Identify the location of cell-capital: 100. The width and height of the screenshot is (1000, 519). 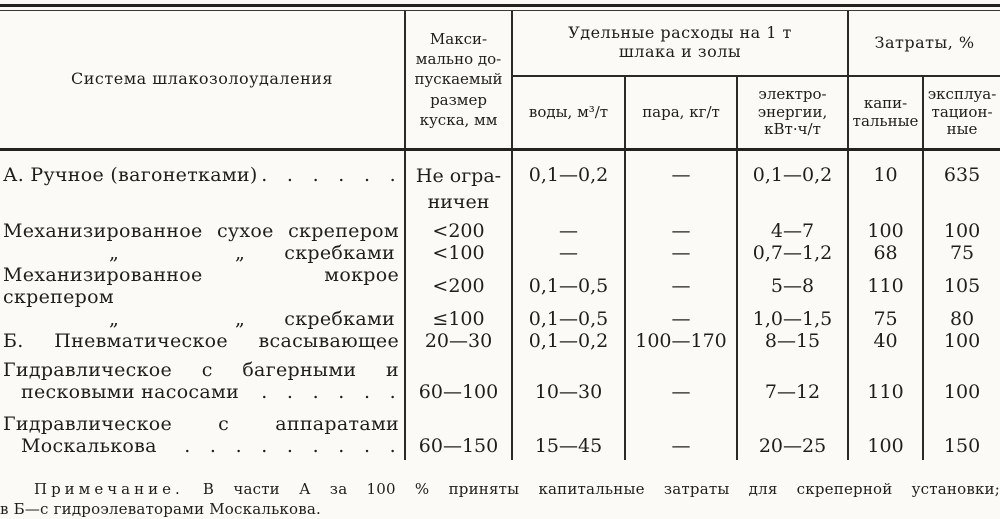
(885, 433).